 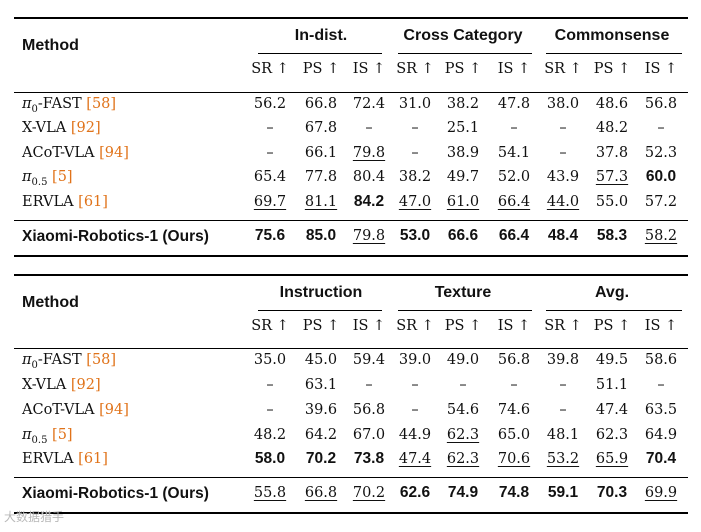 What do you see at coordinates (563, 459) in the screenshot?
I see `table-cell: 53.2` at bounding box center [563, 459].